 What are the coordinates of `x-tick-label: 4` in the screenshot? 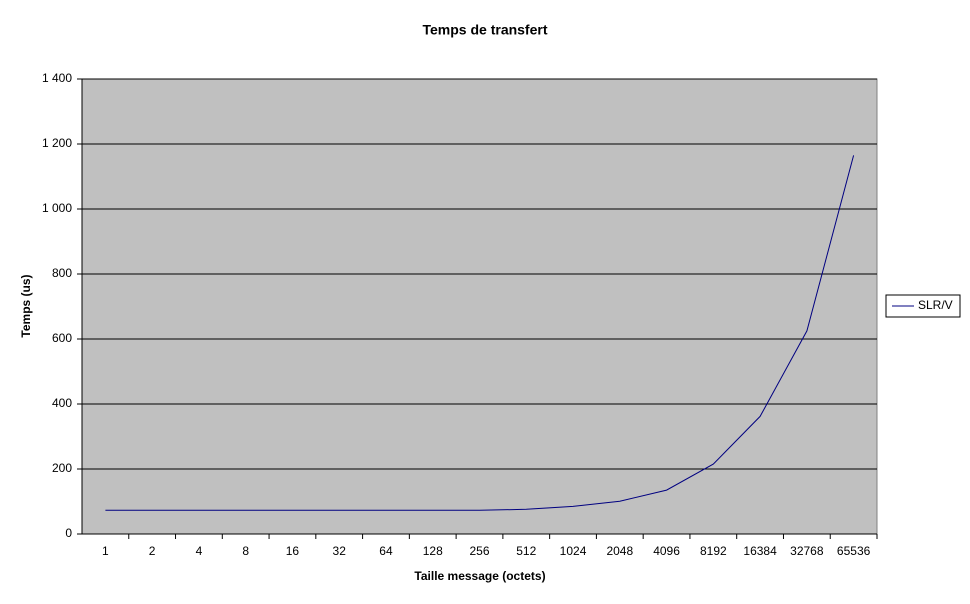 It's located at (199, 551).